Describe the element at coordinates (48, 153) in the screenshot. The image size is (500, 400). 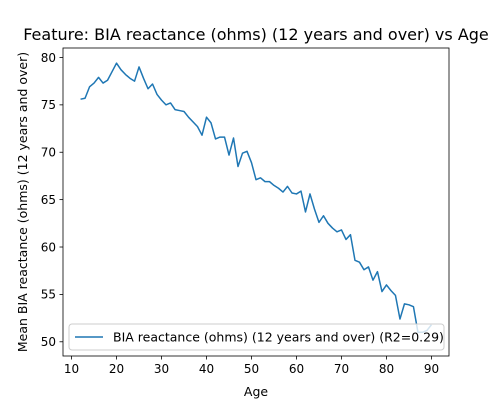
I see `y-tick-label: 70` at that location.